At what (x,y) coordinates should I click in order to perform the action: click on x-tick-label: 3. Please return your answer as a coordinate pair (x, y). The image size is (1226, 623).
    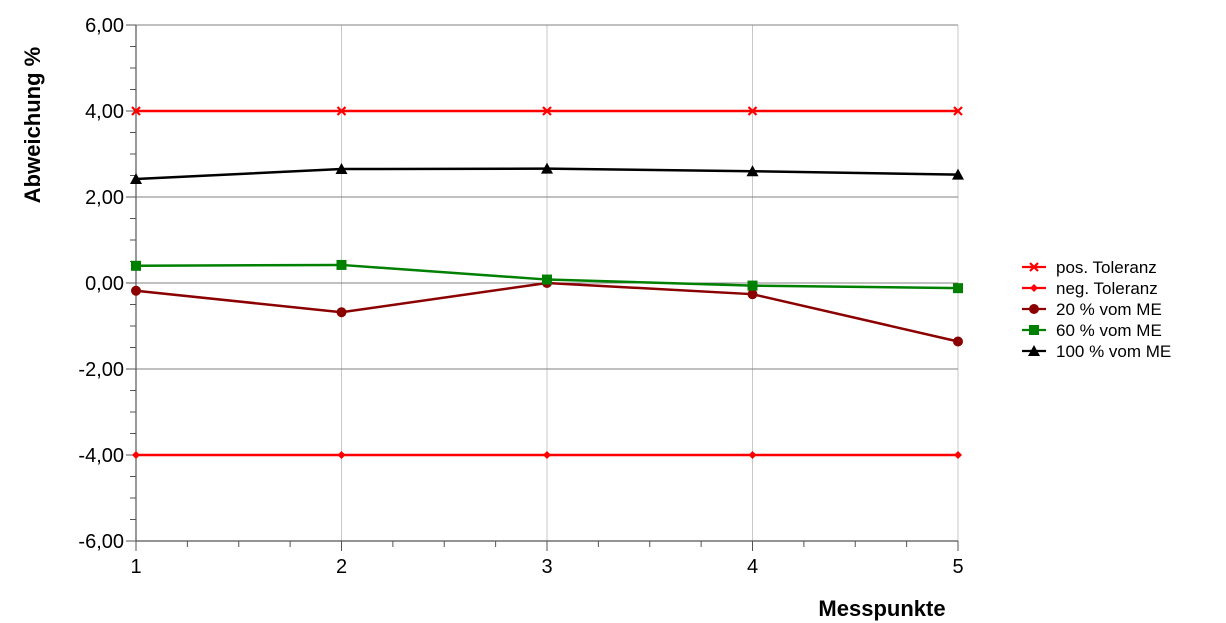
    Looking at the image, I should click on (546, 567).